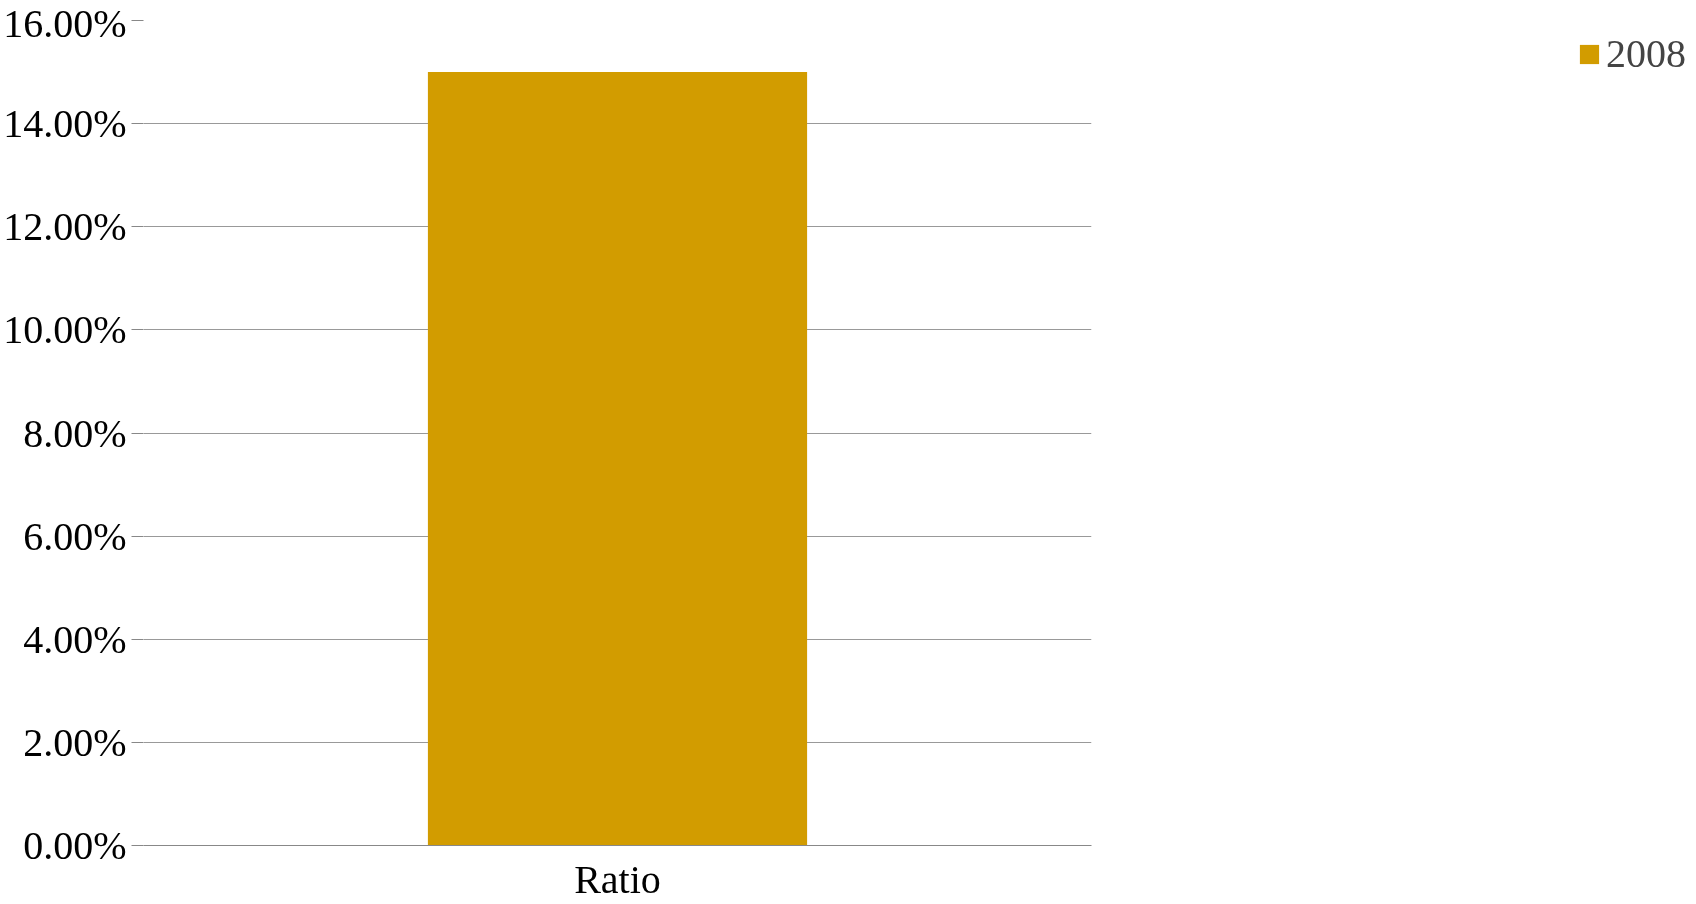 This screenshot has height=904, width=1696. What do you see at coordinates (617, 879) in the screenshot?
I see `x-tick-label: Ratio` at bounding box center [617, 879].